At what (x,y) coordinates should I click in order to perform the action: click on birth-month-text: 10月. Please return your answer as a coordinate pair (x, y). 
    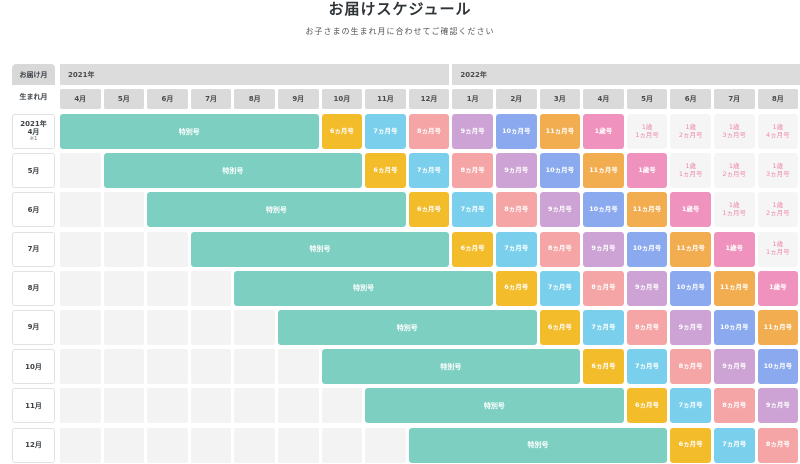
    Looking at the image, I should click on (33, 366).